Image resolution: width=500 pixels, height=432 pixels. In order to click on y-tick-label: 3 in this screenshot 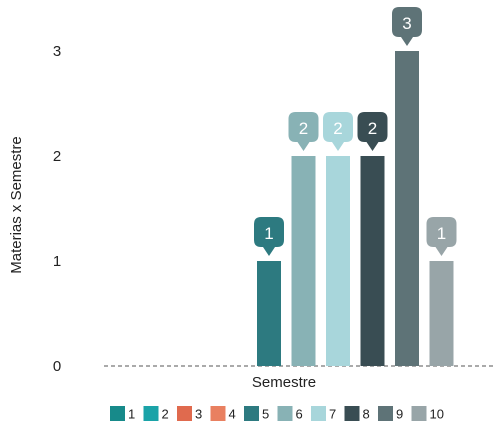, I will do `click(57, 51)`.